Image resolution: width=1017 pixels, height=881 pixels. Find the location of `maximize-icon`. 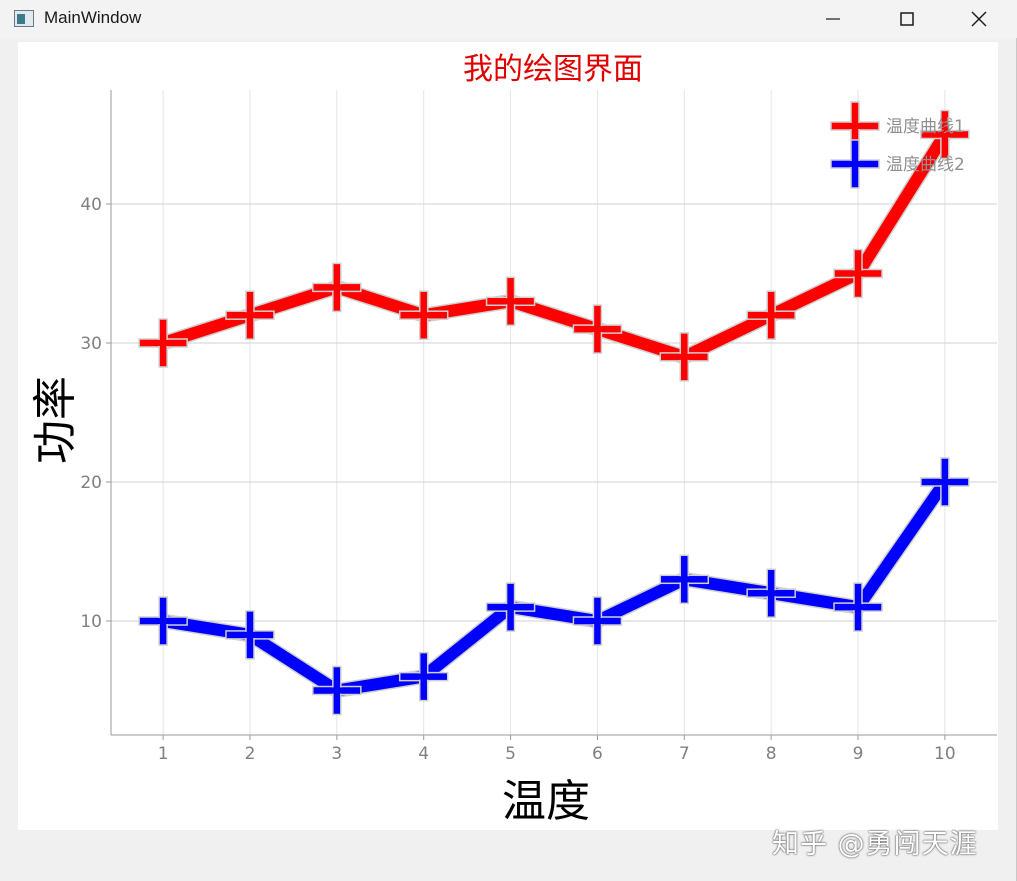

maximize-icon is located at coordinates (907, 19).